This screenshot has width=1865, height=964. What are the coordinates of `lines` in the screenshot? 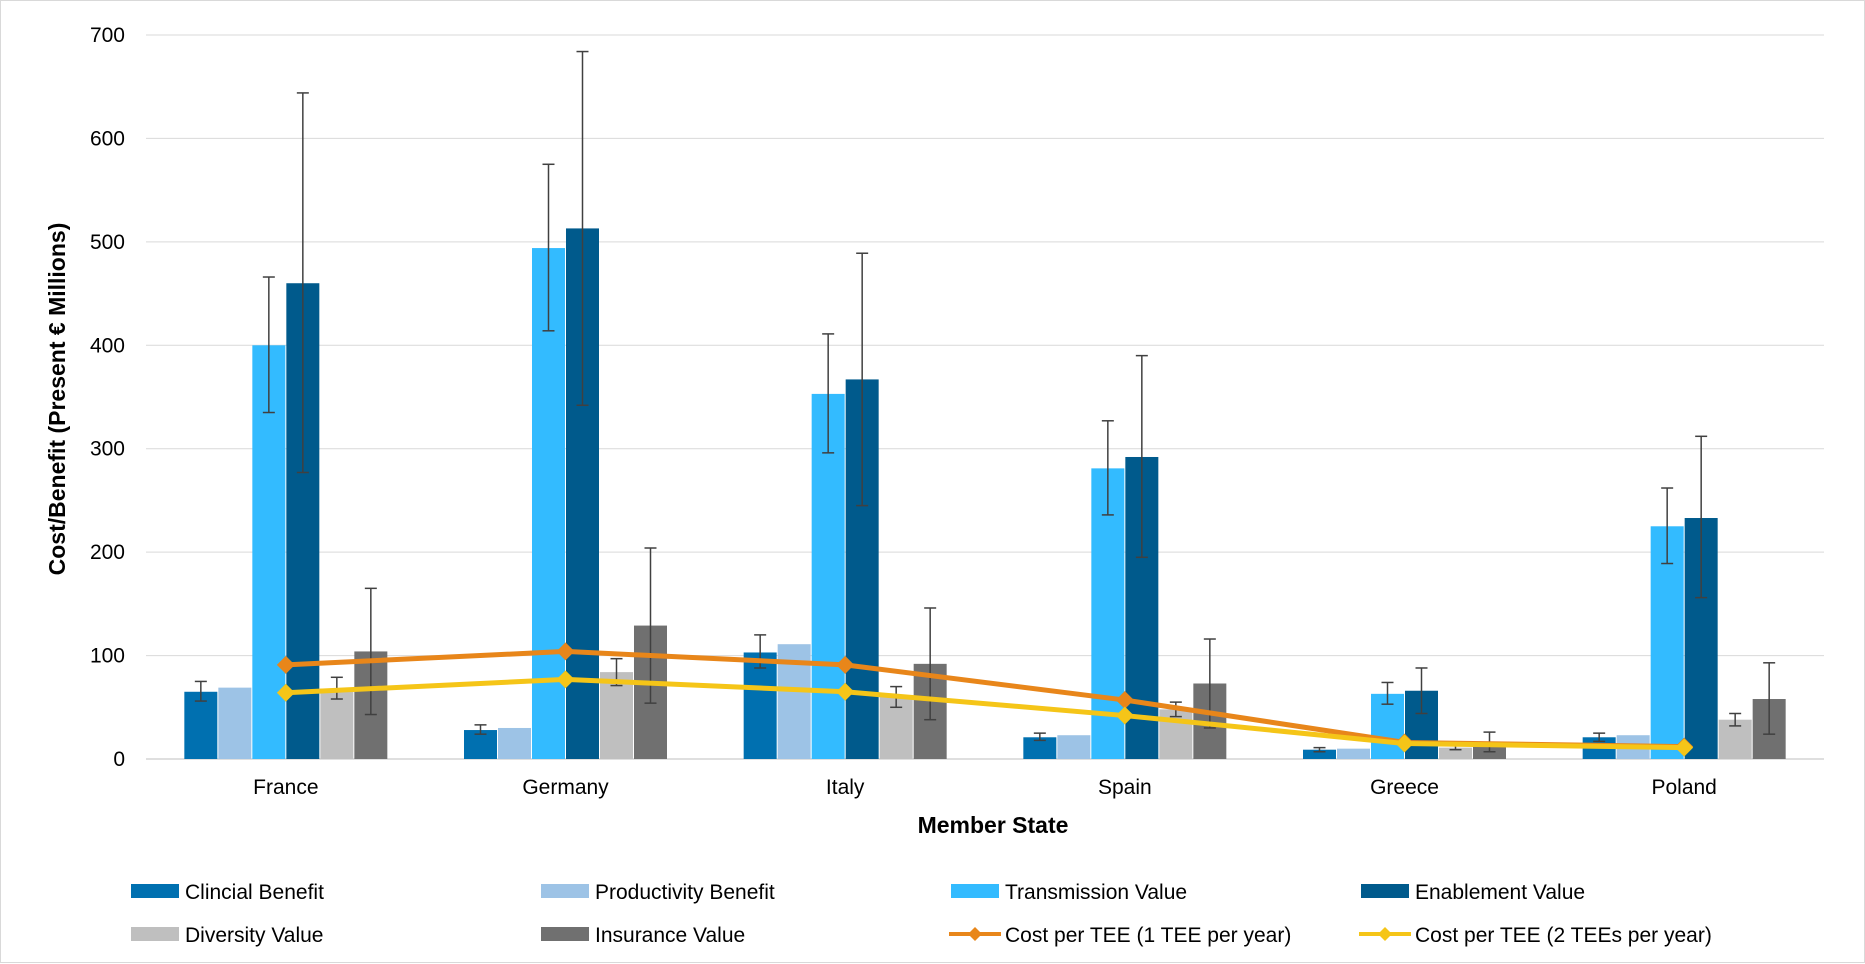 It's located at (985, 699).